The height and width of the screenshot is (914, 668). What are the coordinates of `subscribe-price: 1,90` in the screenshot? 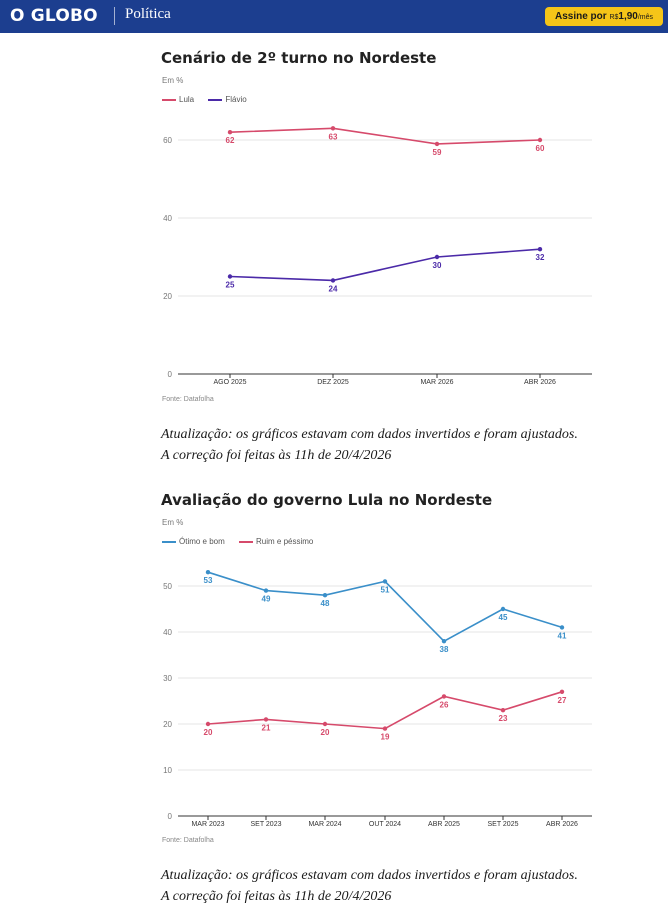 It's located at (628, 16).